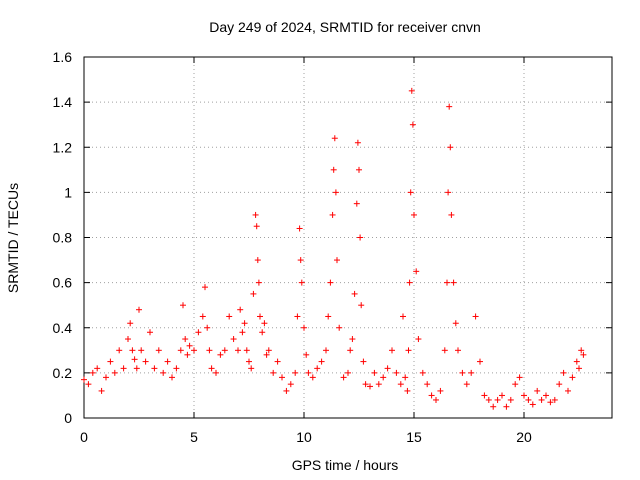  Describe the element at coordinates (345, 465) in the screenshot. I see `x-axis-label: GPS time / hours` at that location.